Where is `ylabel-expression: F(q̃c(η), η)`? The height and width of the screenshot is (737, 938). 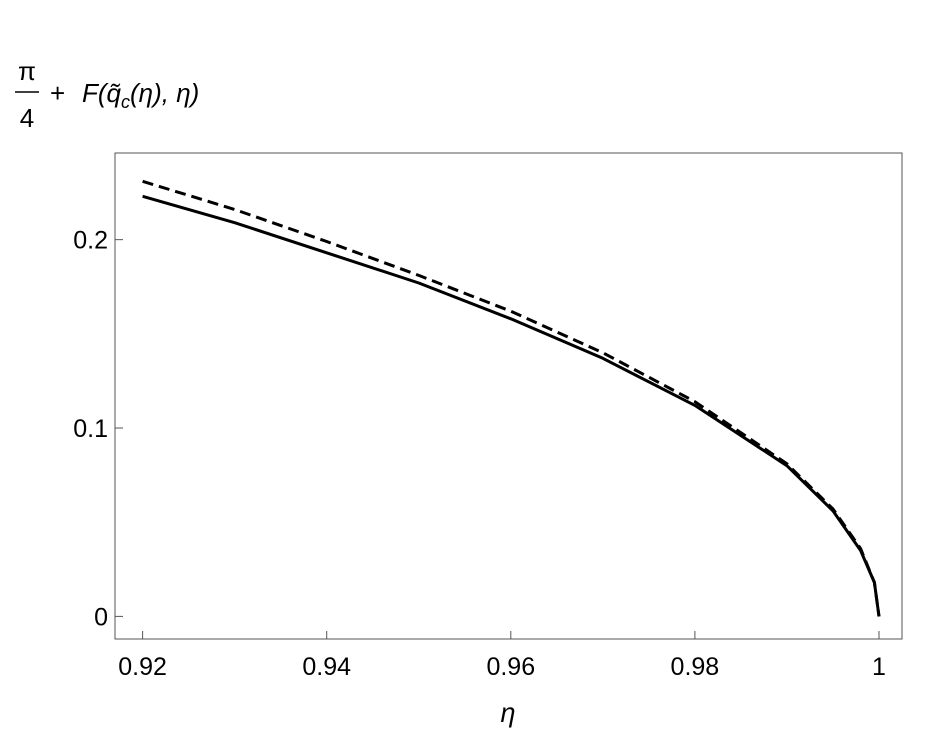 ylabel-expression: F(q̃c(η), η) is located at coordinates (140, 95).